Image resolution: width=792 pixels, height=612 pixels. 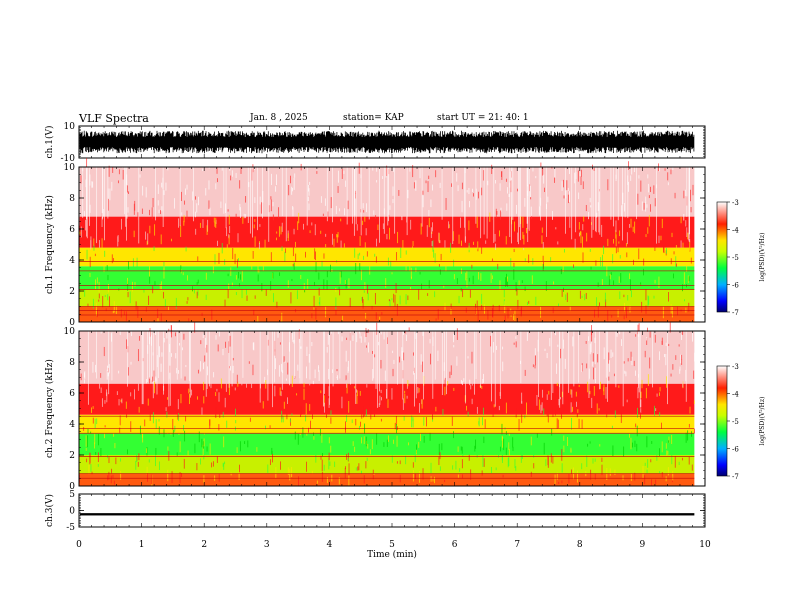 I want to click on y-tick-label: 0, so click(x=72, y=323).